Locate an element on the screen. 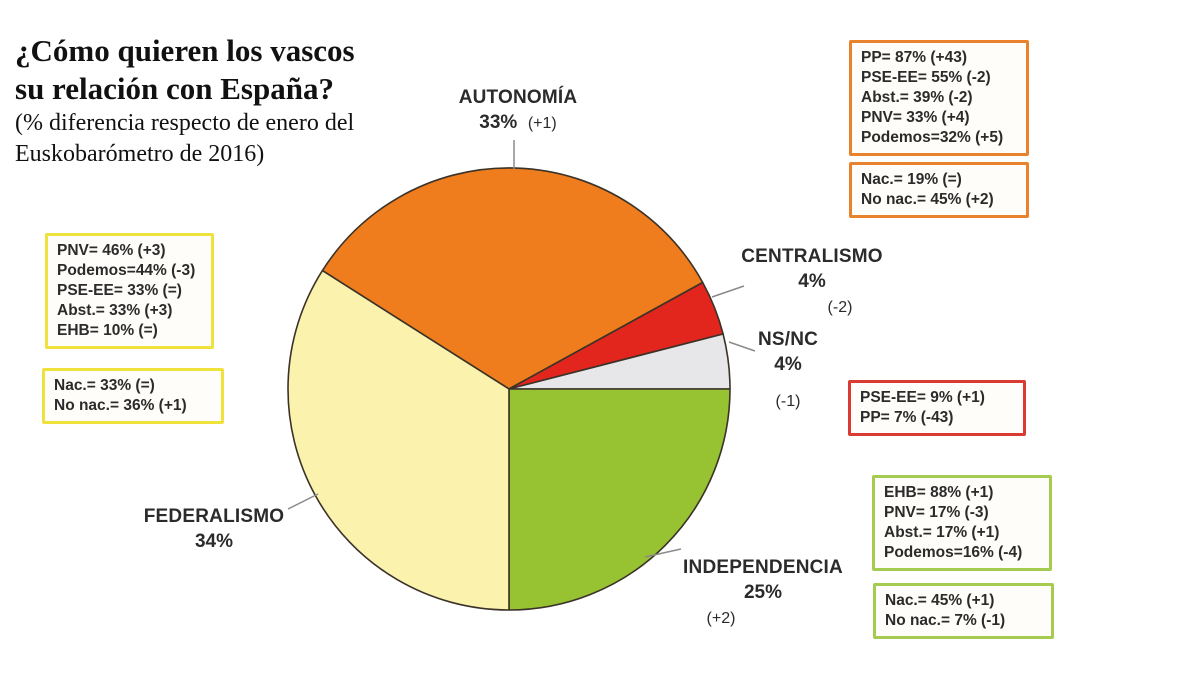  slice-label-independencia: INDEPENDENCIA 25% (+2) is located at coordinates (763, 593).